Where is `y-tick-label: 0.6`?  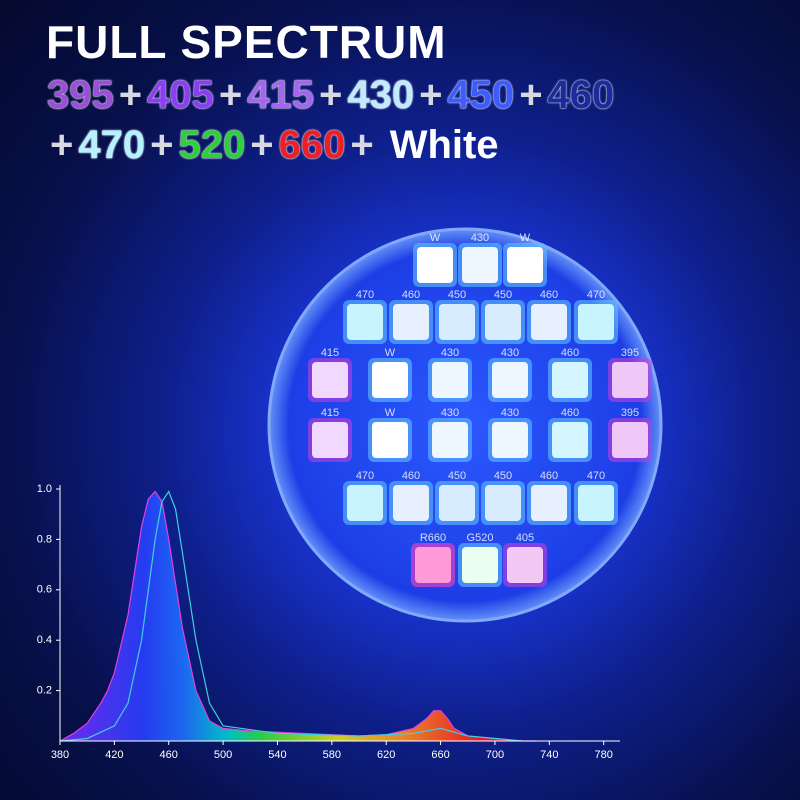 y-tick-label: 0.6 is located at coordinates (44, 590).